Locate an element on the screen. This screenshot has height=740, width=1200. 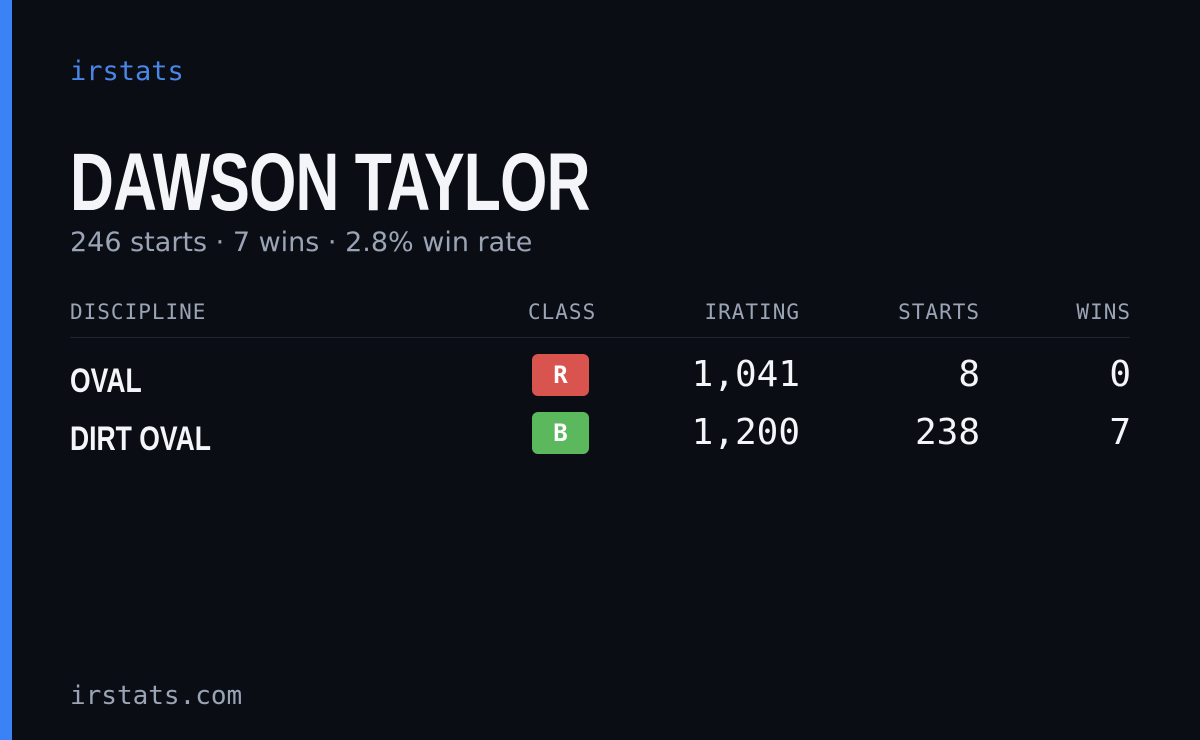
wins: 0 is located at coordinates (1120, 374).